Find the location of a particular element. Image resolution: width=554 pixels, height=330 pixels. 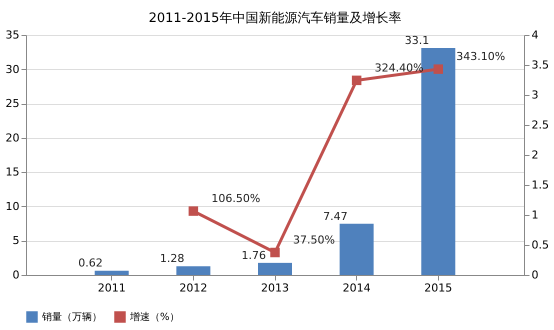

y-tick-label: 35 is located at coordinates (13, 35).